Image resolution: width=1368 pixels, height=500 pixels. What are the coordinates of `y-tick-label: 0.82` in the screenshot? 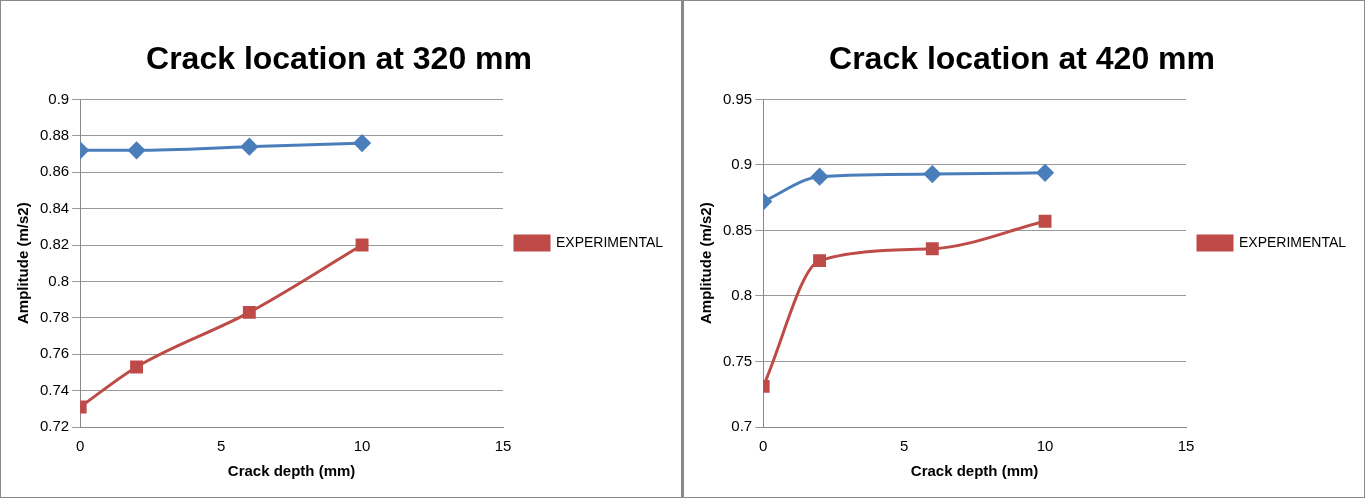 It's located at (54, 244).